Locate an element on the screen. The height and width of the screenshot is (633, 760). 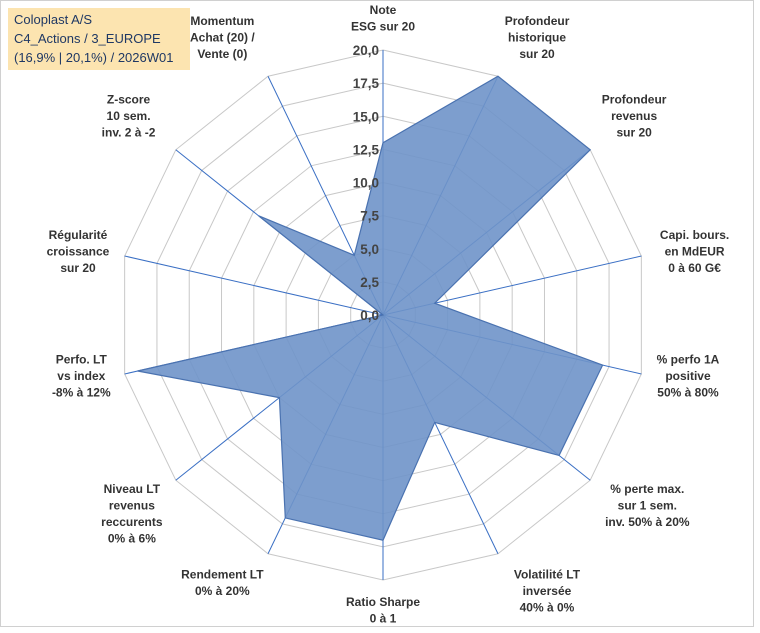
axis-spoke is located at coordinates (254, 285).